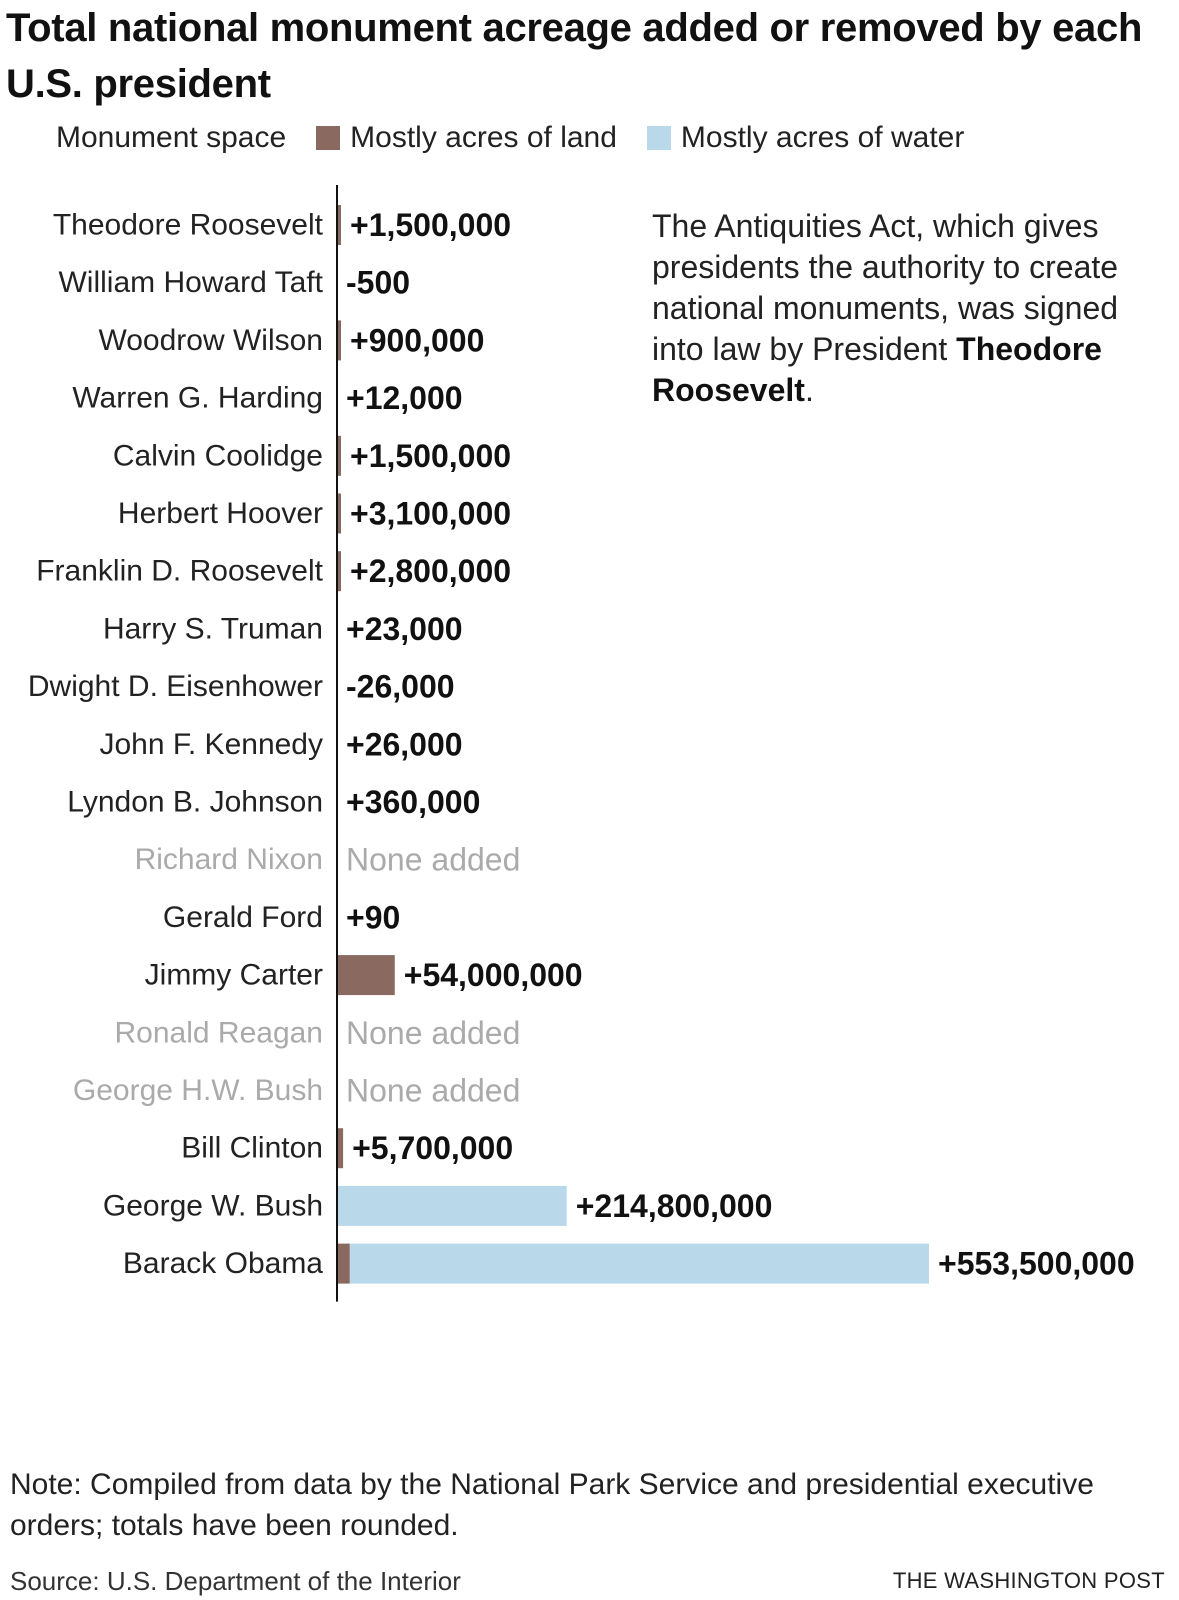  I want to click on value-label: +12,000, so click(404, 398).